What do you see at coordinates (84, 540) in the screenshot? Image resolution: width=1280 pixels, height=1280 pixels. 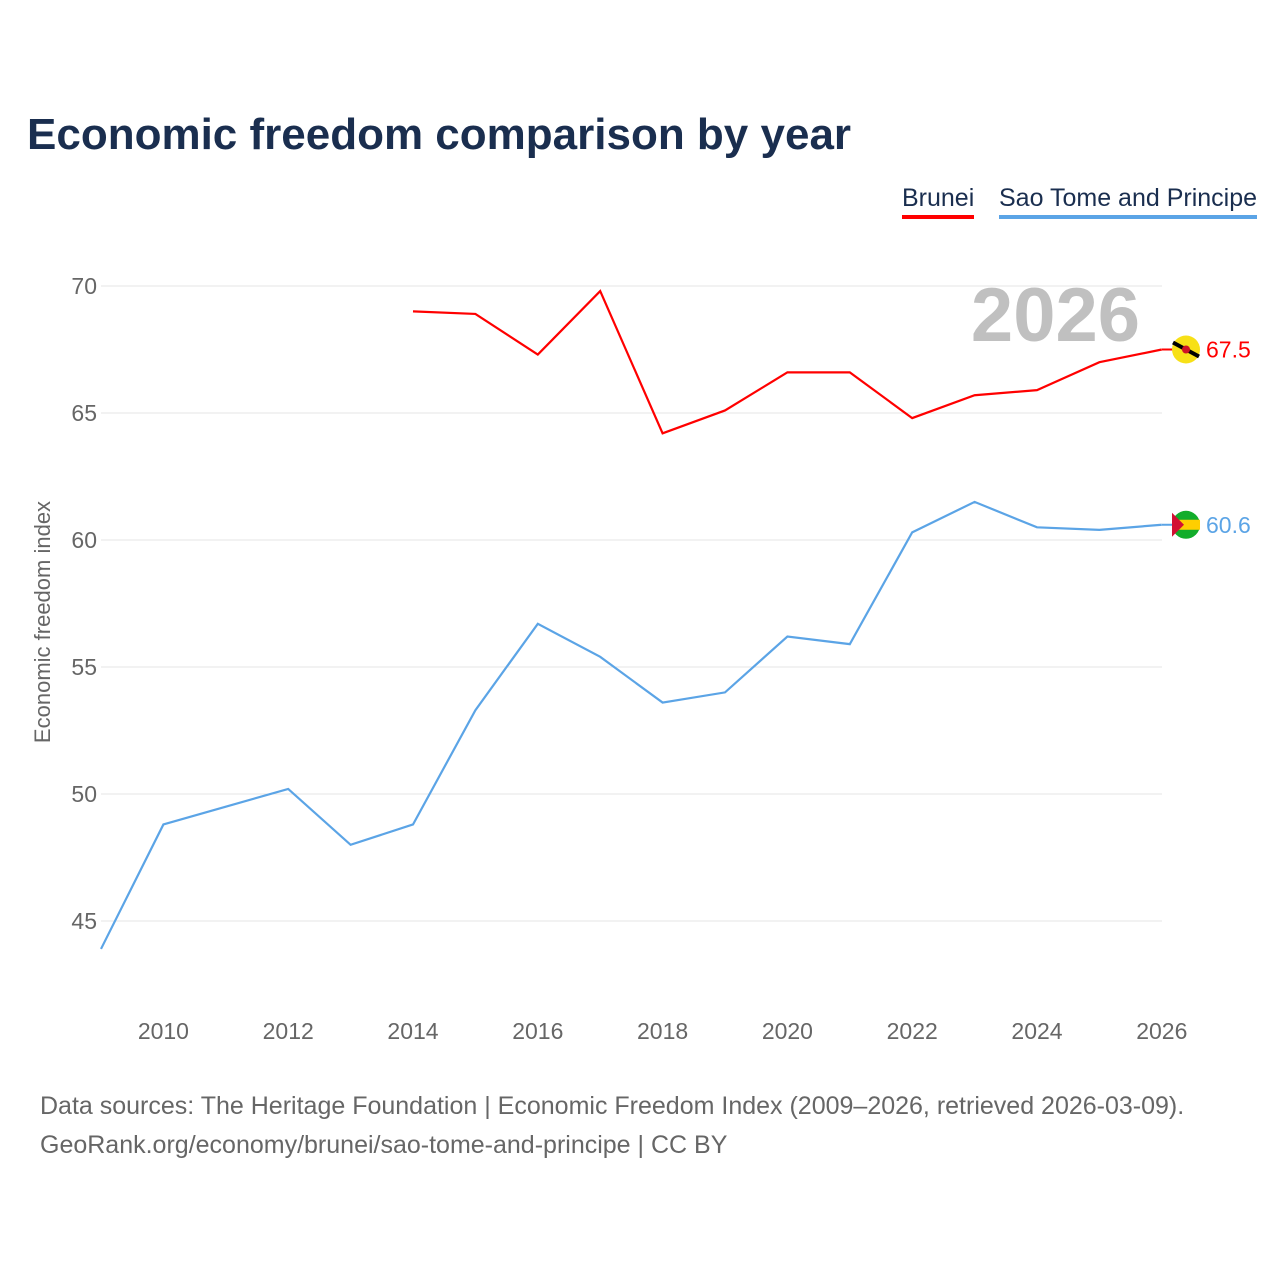 I see `y-tick-label: 60` at bounding box center [84, 540].